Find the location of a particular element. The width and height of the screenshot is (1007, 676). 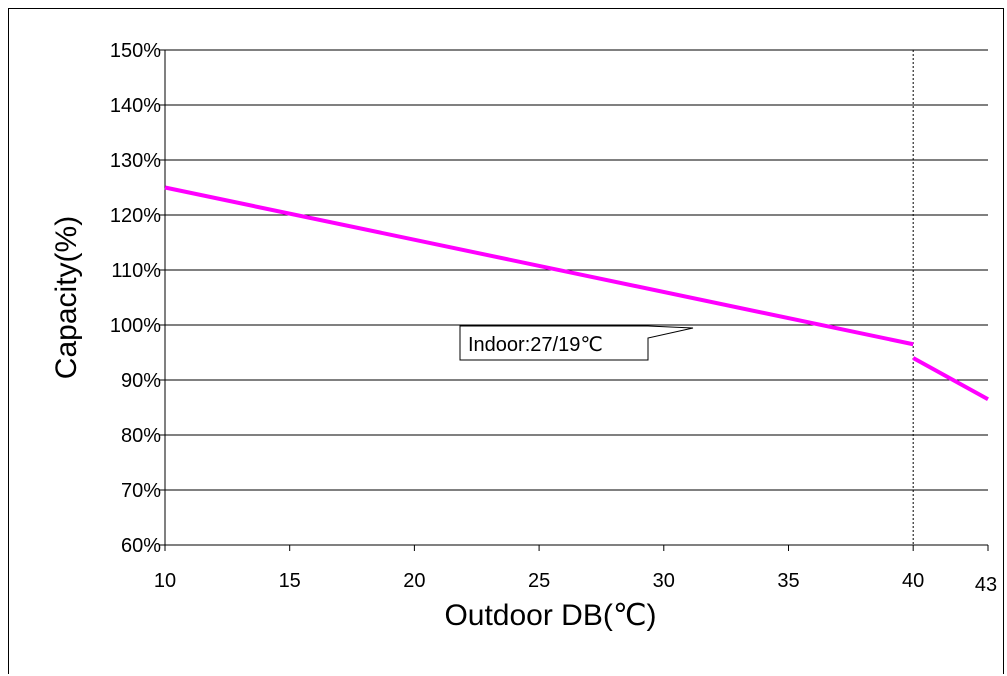

y-tick-label: 90% is located at coordinates (141, 381).